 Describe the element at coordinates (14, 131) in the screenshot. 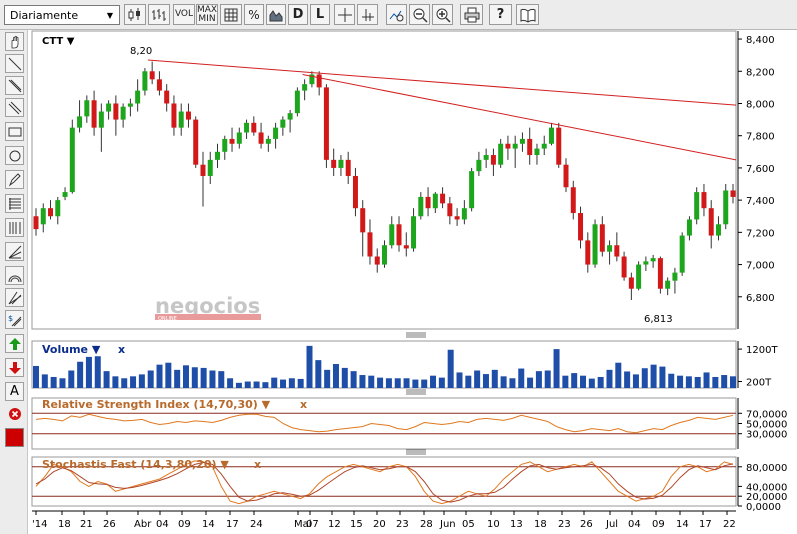

I see `rectangle-tool-button` at that location.